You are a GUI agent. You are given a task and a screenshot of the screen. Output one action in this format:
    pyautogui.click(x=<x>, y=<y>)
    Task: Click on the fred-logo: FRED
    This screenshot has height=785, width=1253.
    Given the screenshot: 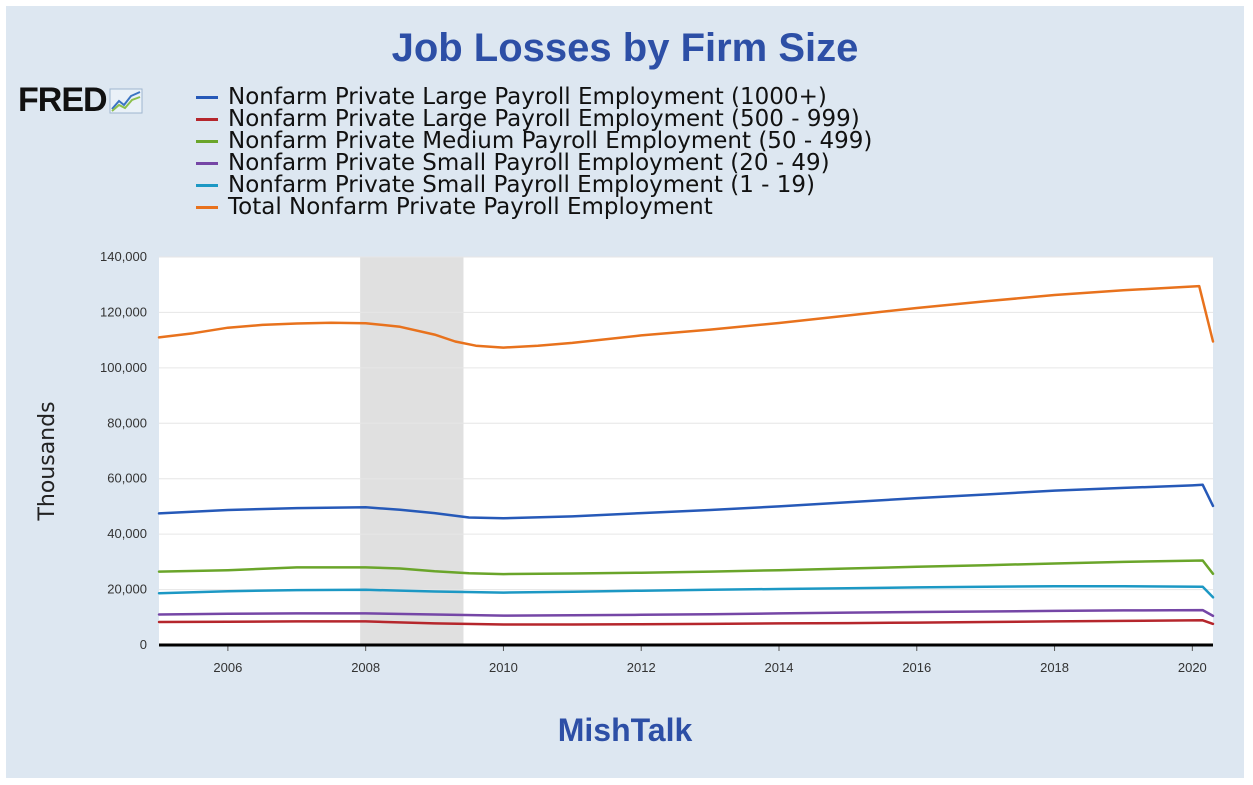 What is the action you would take?
    pyautogui.click(x=80, y=100)
    